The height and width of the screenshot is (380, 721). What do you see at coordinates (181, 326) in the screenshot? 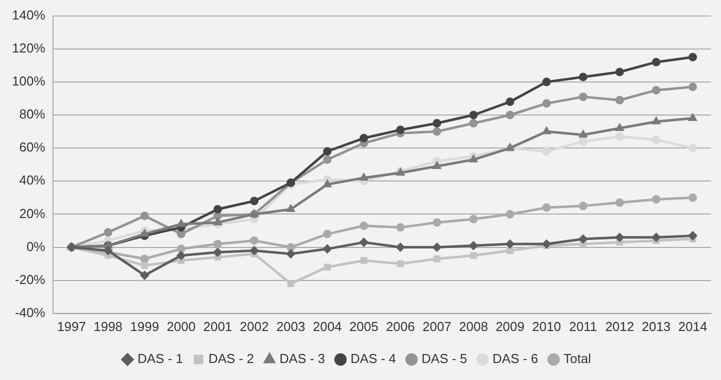
I see `x-tick-label: 2000` at bounding box center [181, 326].